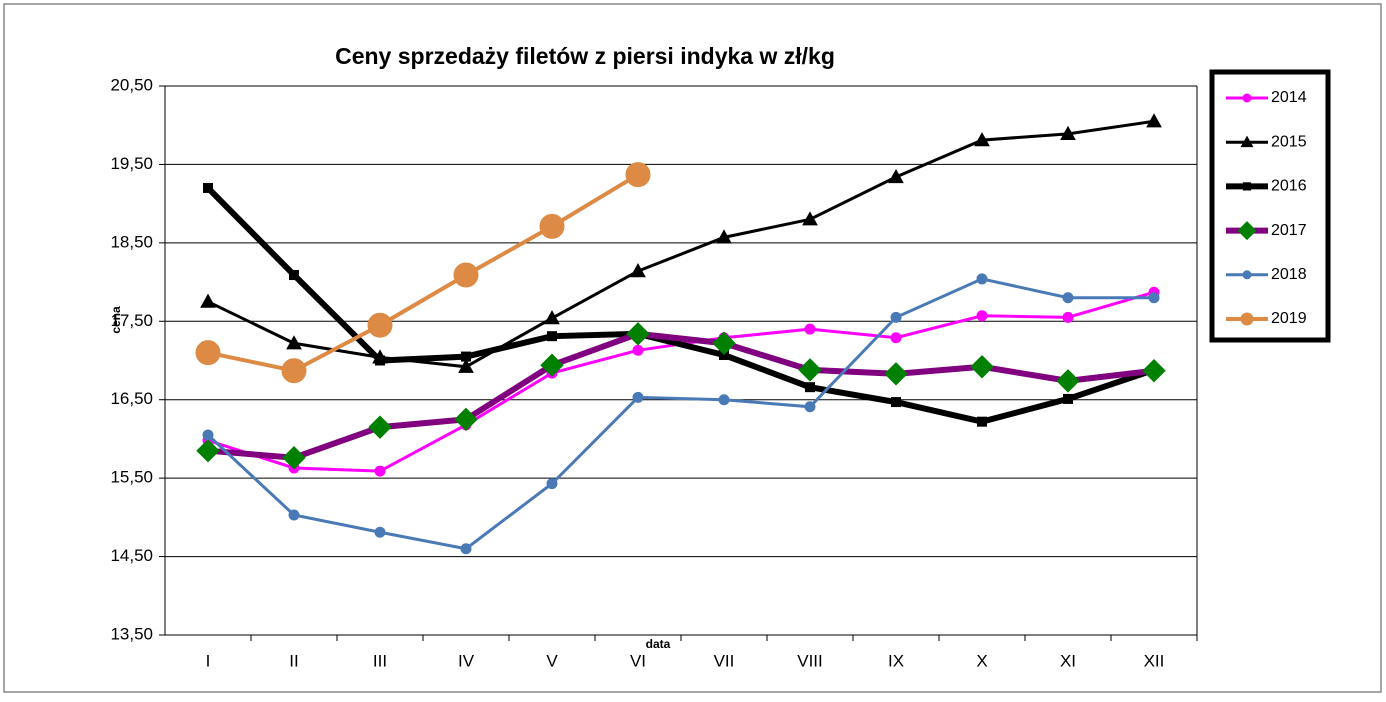 The height and width of the screenshot is (702, 1386). What do you see at coordinates (810, 660) in the screenshot?
I see `x-tick-label: VIII` at bounding box center [810, 660].